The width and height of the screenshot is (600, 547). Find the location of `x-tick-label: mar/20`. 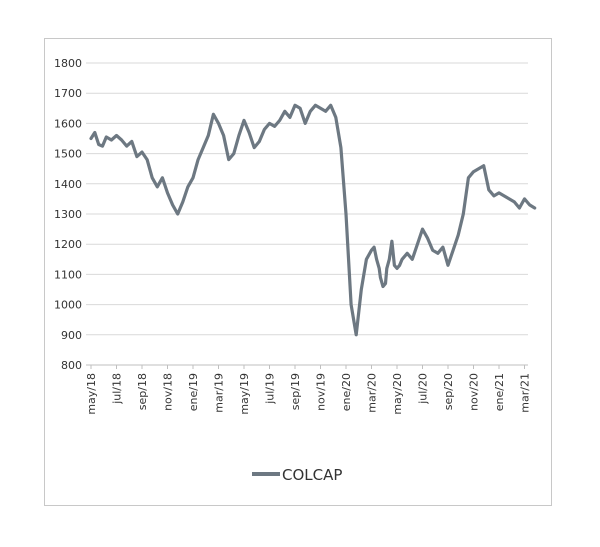

x-tick-label: mar/20 is located at coordinates (372, 393).